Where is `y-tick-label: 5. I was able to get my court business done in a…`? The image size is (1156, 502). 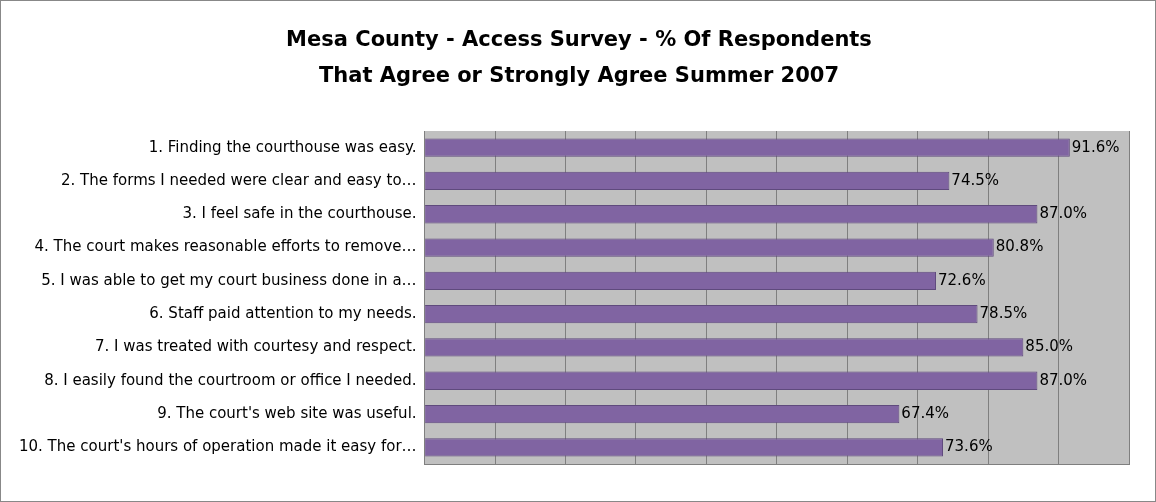 y-tick-label: 5. I was able to get my court business done in a… is located at coordinates (229, 279).